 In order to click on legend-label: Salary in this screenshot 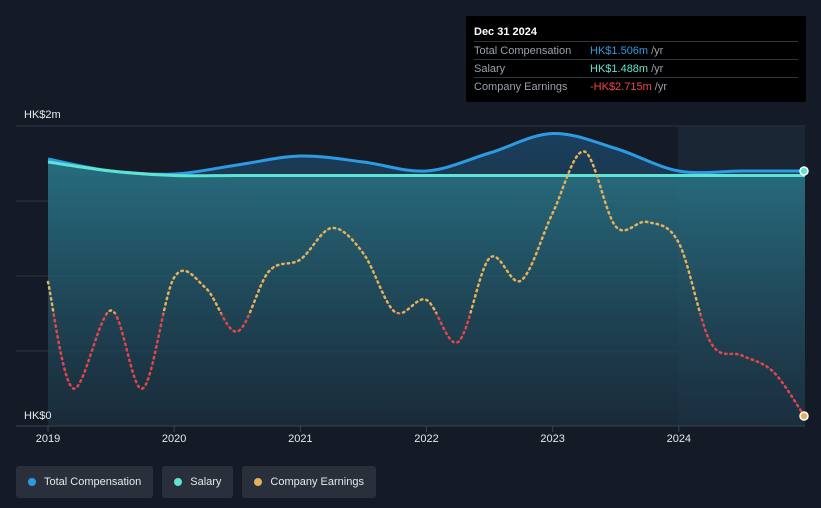, I will do `click(206, 482)`.